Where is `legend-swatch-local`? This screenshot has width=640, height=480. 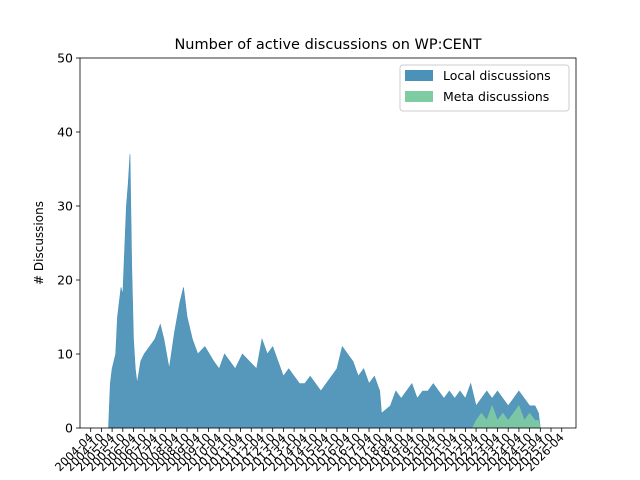
legend-swatch-local is located at coordinates (419, 75).